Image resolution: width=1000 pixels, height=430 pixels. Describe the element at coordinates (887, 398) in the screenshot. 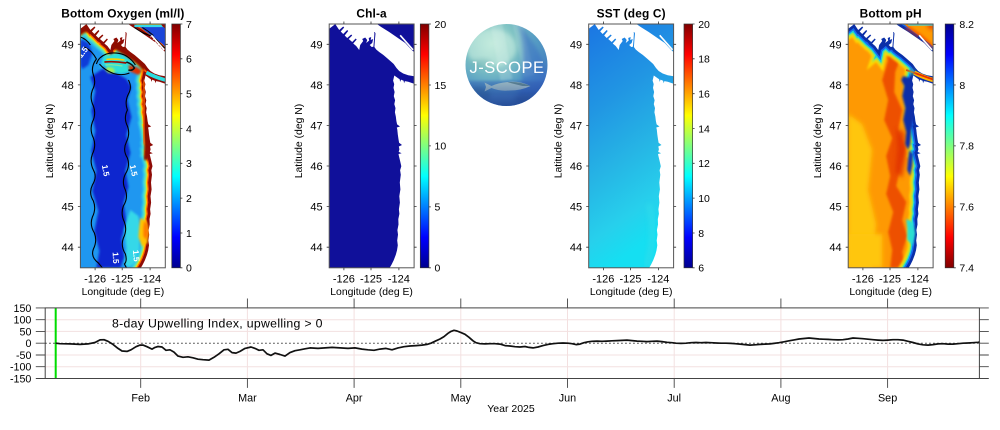

I see `svg-text: Sep` at that location.